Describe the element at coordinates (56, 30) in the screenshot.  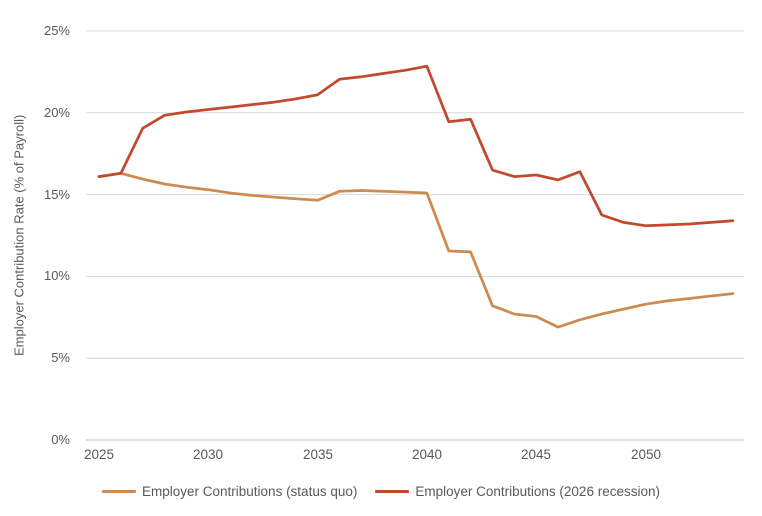
I see `y-tick-label: 25%` at that location.